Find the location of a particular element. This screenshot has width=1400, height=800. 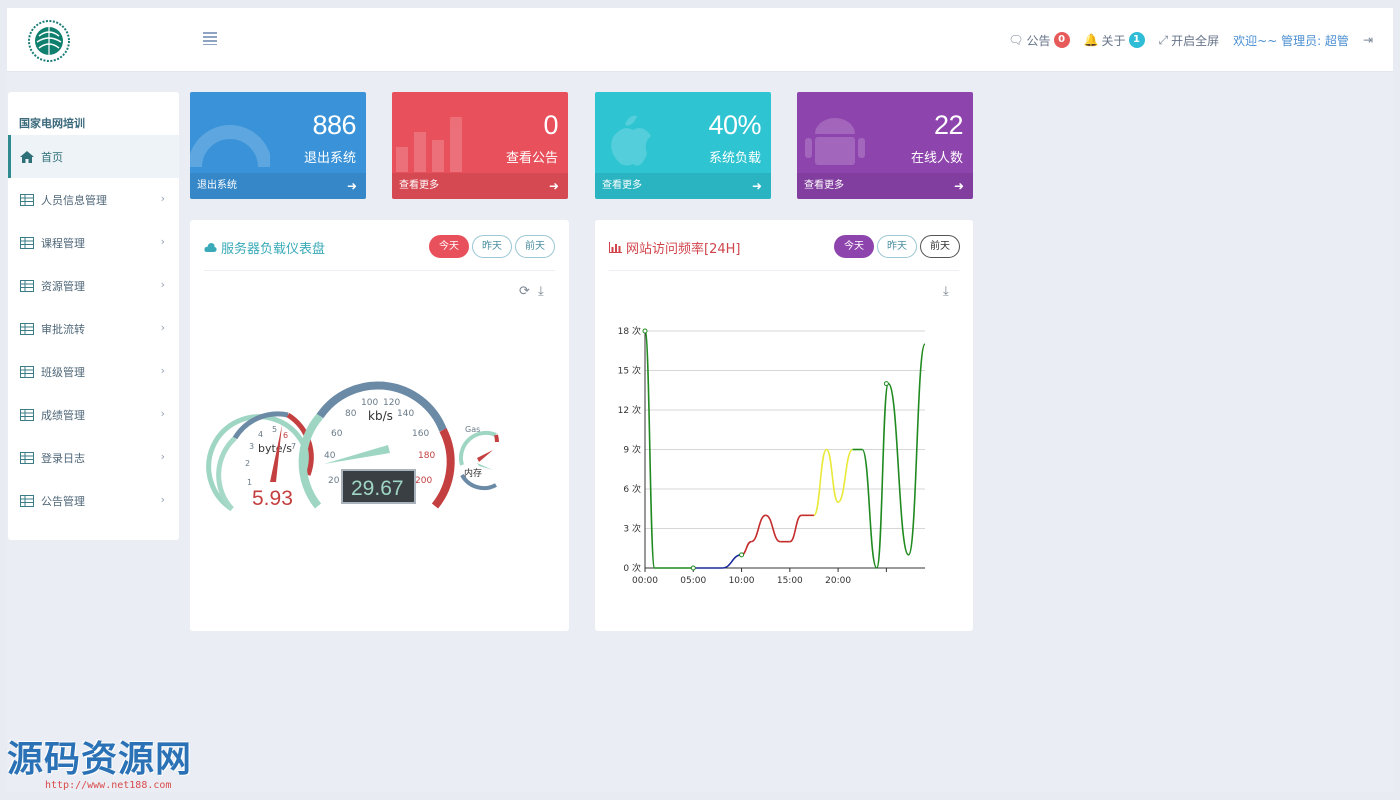

byte-gauge-arc-mid is located at coordinates (260, 425).